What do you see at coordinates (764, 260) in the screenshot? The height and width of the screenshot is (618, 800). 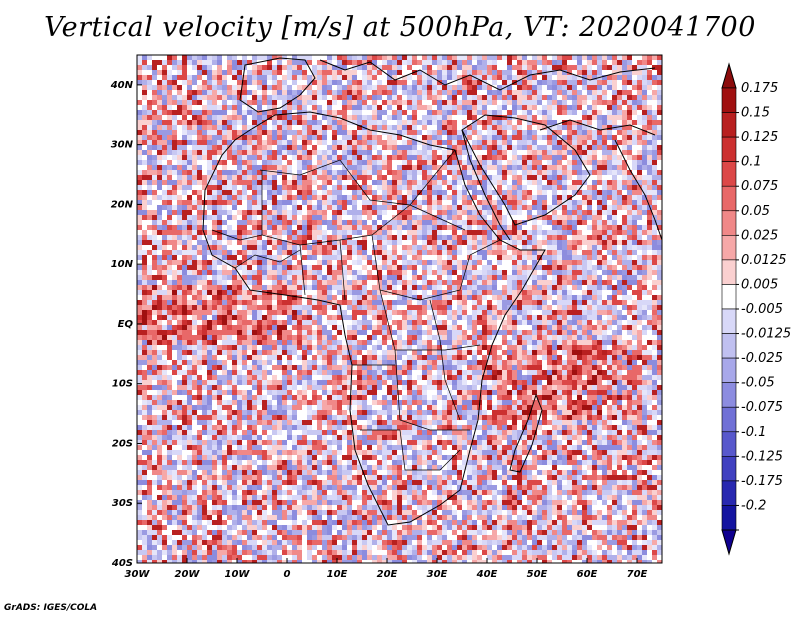 I see `colorbar-label: 0.0125` at bounding box center [764, 260].